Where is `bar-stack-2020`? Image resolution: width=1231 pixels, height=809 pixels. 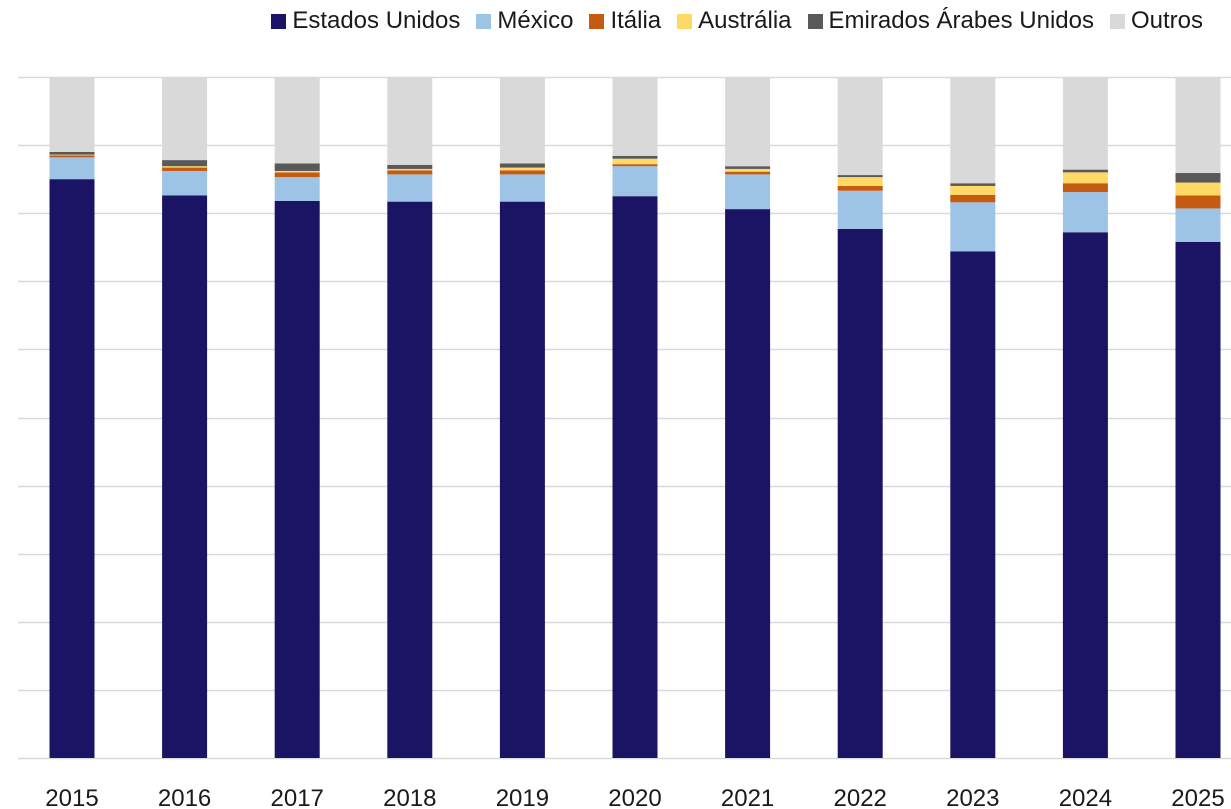
bar-stack-2020 is located at coordinates (635, 418).